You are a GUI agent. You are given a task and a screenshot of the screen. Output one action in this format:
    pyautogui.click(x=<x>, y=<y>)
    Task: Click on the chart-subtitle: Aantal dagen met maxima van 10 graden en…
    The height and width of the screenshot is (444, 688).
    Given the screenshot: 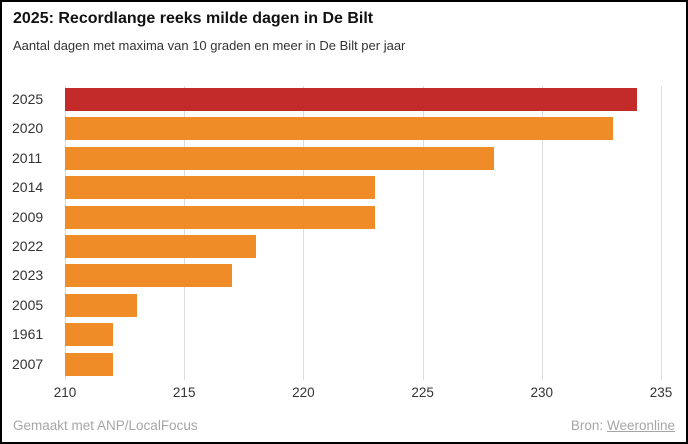 What is the action you would take?
    pyautogui.click(x=209, y=45)
    